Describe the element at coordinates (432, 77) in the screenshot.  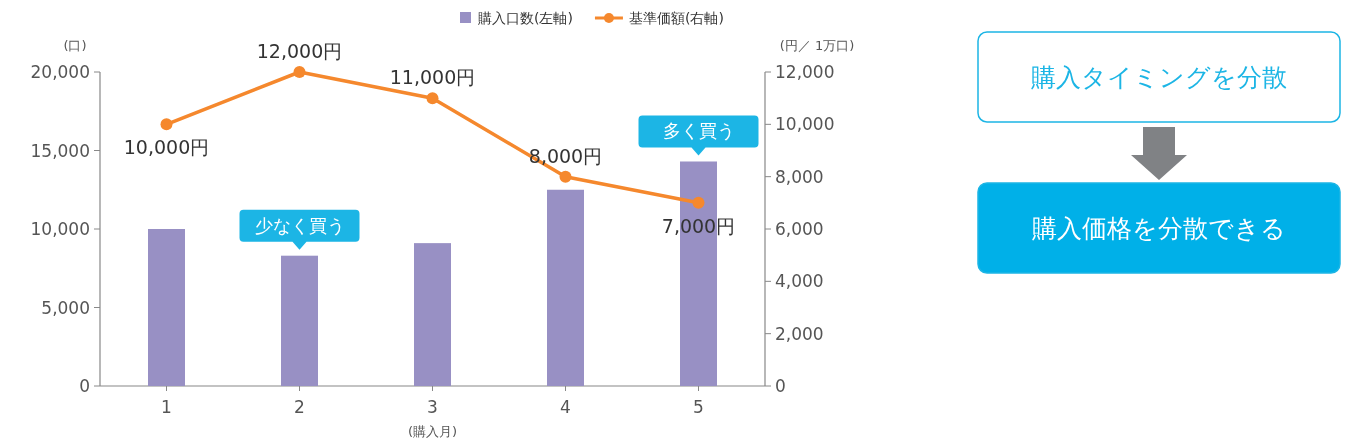
I see `data-label: 11,000円` at that location.